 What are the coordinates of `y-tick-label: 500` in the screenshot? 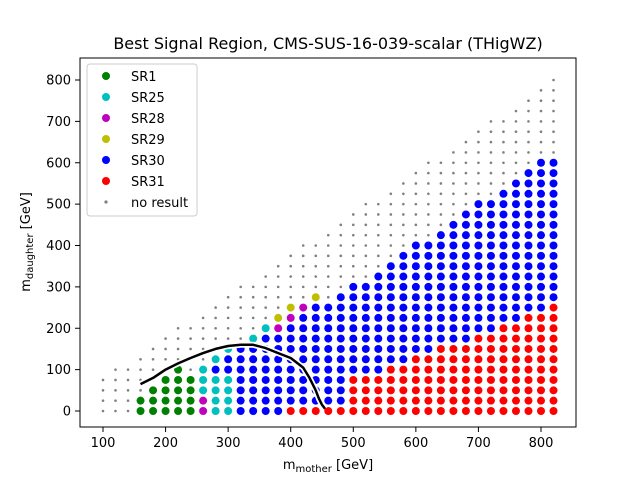 It's located at (58, 205).